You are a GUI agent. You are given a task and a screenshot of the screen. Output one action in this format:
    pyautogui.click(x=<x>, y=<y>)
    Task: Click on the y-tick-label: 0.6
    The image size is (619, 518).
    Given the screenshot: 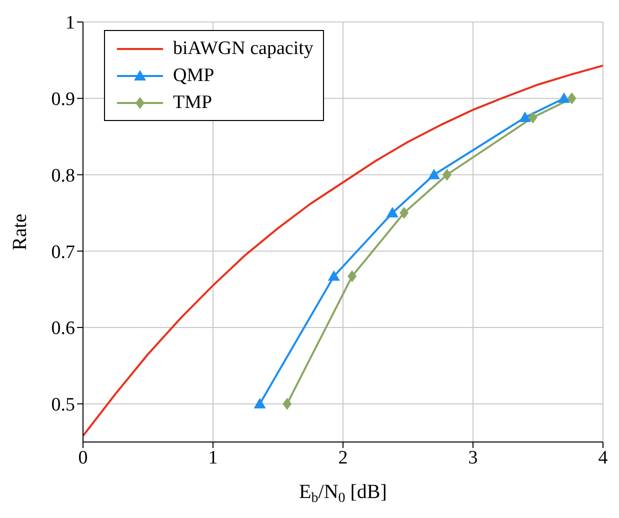 What is the action you would take?
    pyautogui.click(x=63, y=329)
    